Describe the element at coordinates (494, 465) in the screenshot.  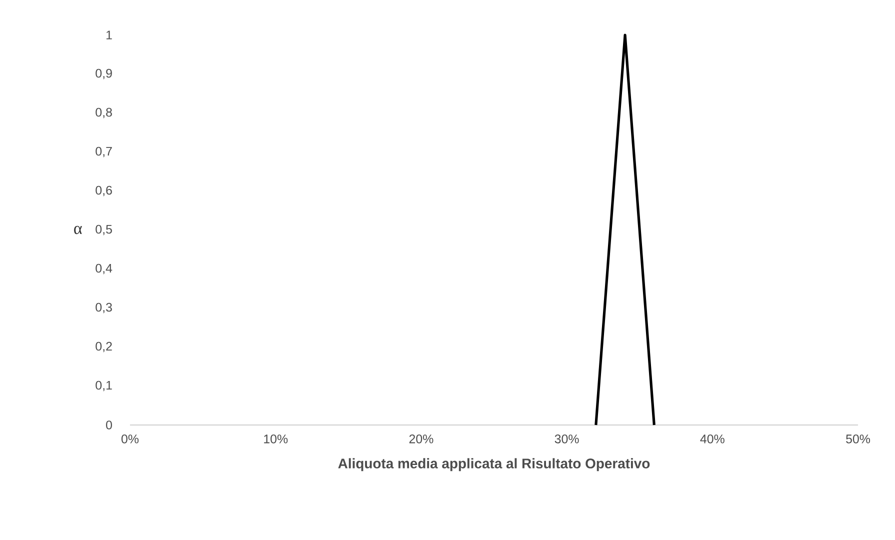
I see `x-axis-title: Aliquota media applicata al Risultato Operativo` at that location.